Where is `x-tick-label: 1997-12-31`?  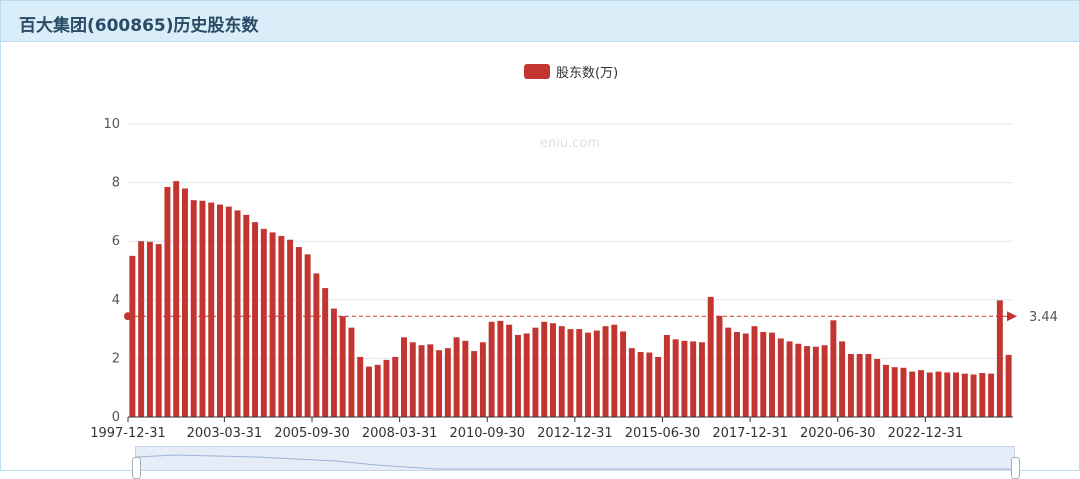 x-tick-label: 1997-12-31 is located at coordinates (128, 433).